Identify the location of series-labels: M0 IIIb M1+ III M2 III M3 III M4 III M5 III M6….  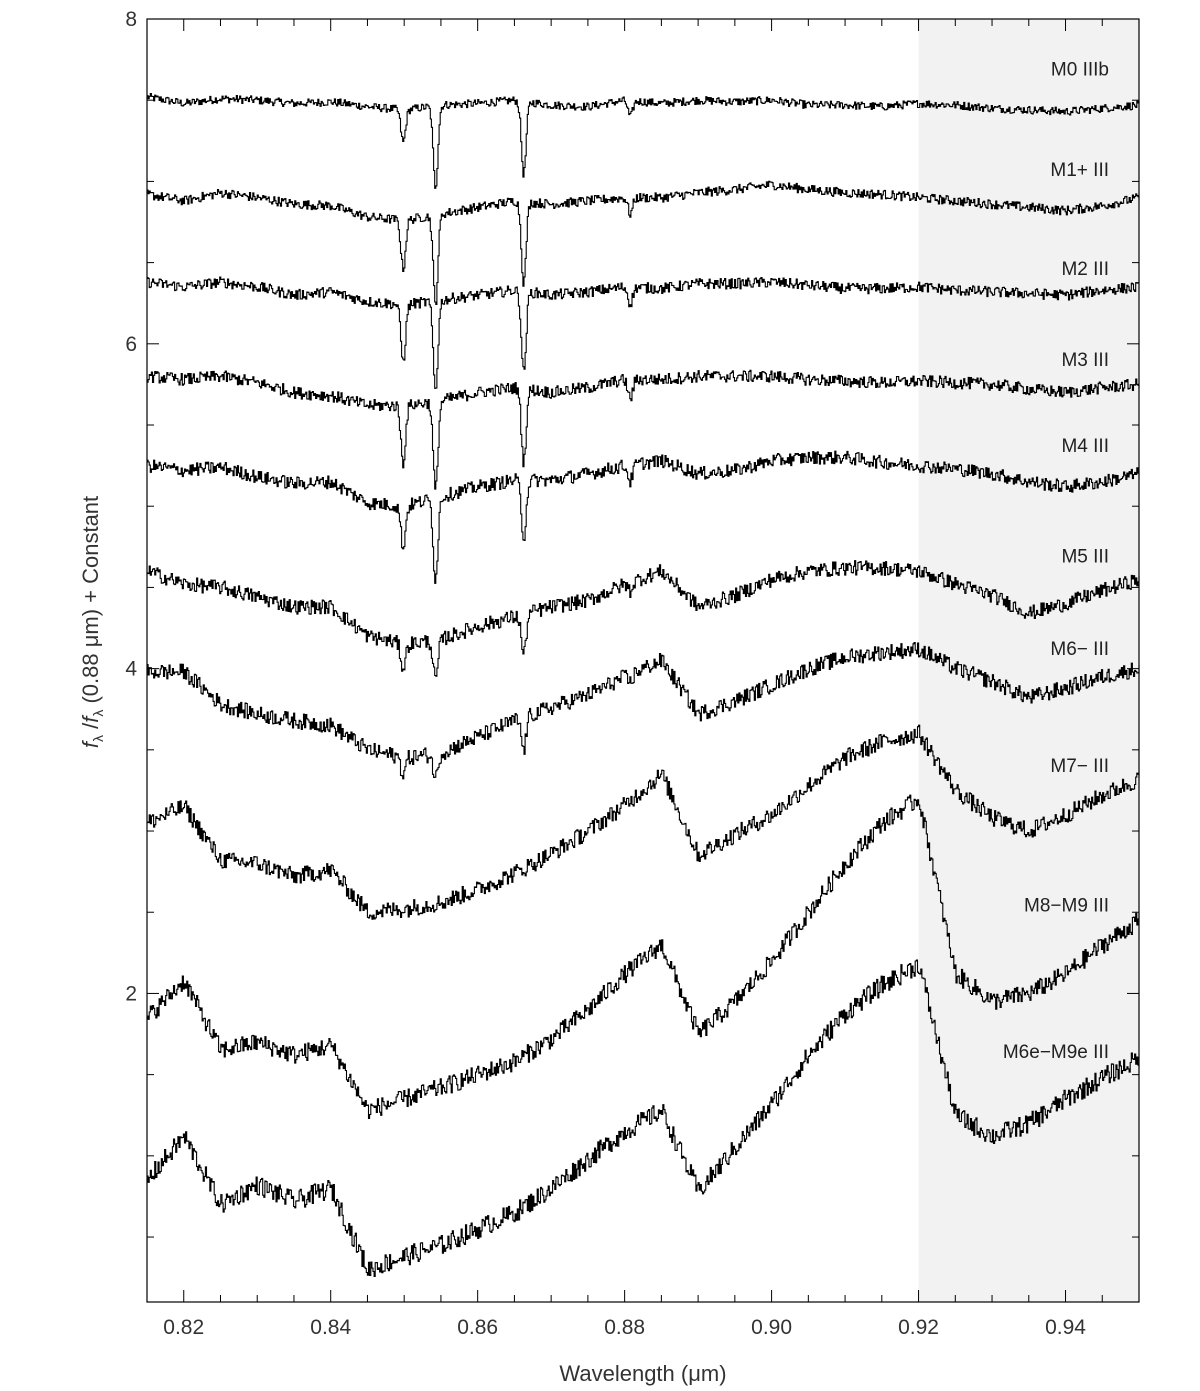
(1056, 561).